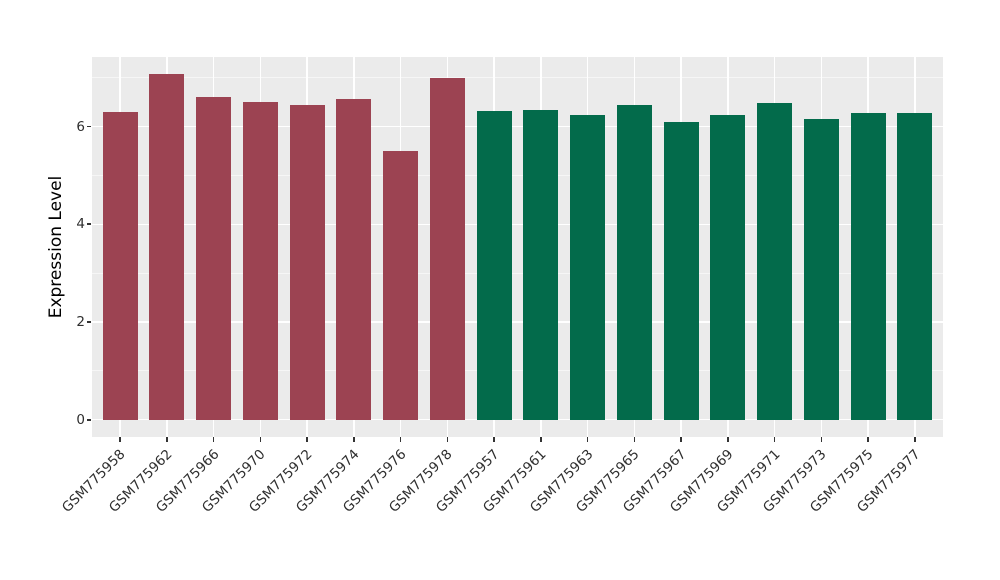 The width and height of the screenshot is (1000, 580). Describe the element at coordinates (80, 126) in the screenshot. I see `y-tick-label: 6` at that location.